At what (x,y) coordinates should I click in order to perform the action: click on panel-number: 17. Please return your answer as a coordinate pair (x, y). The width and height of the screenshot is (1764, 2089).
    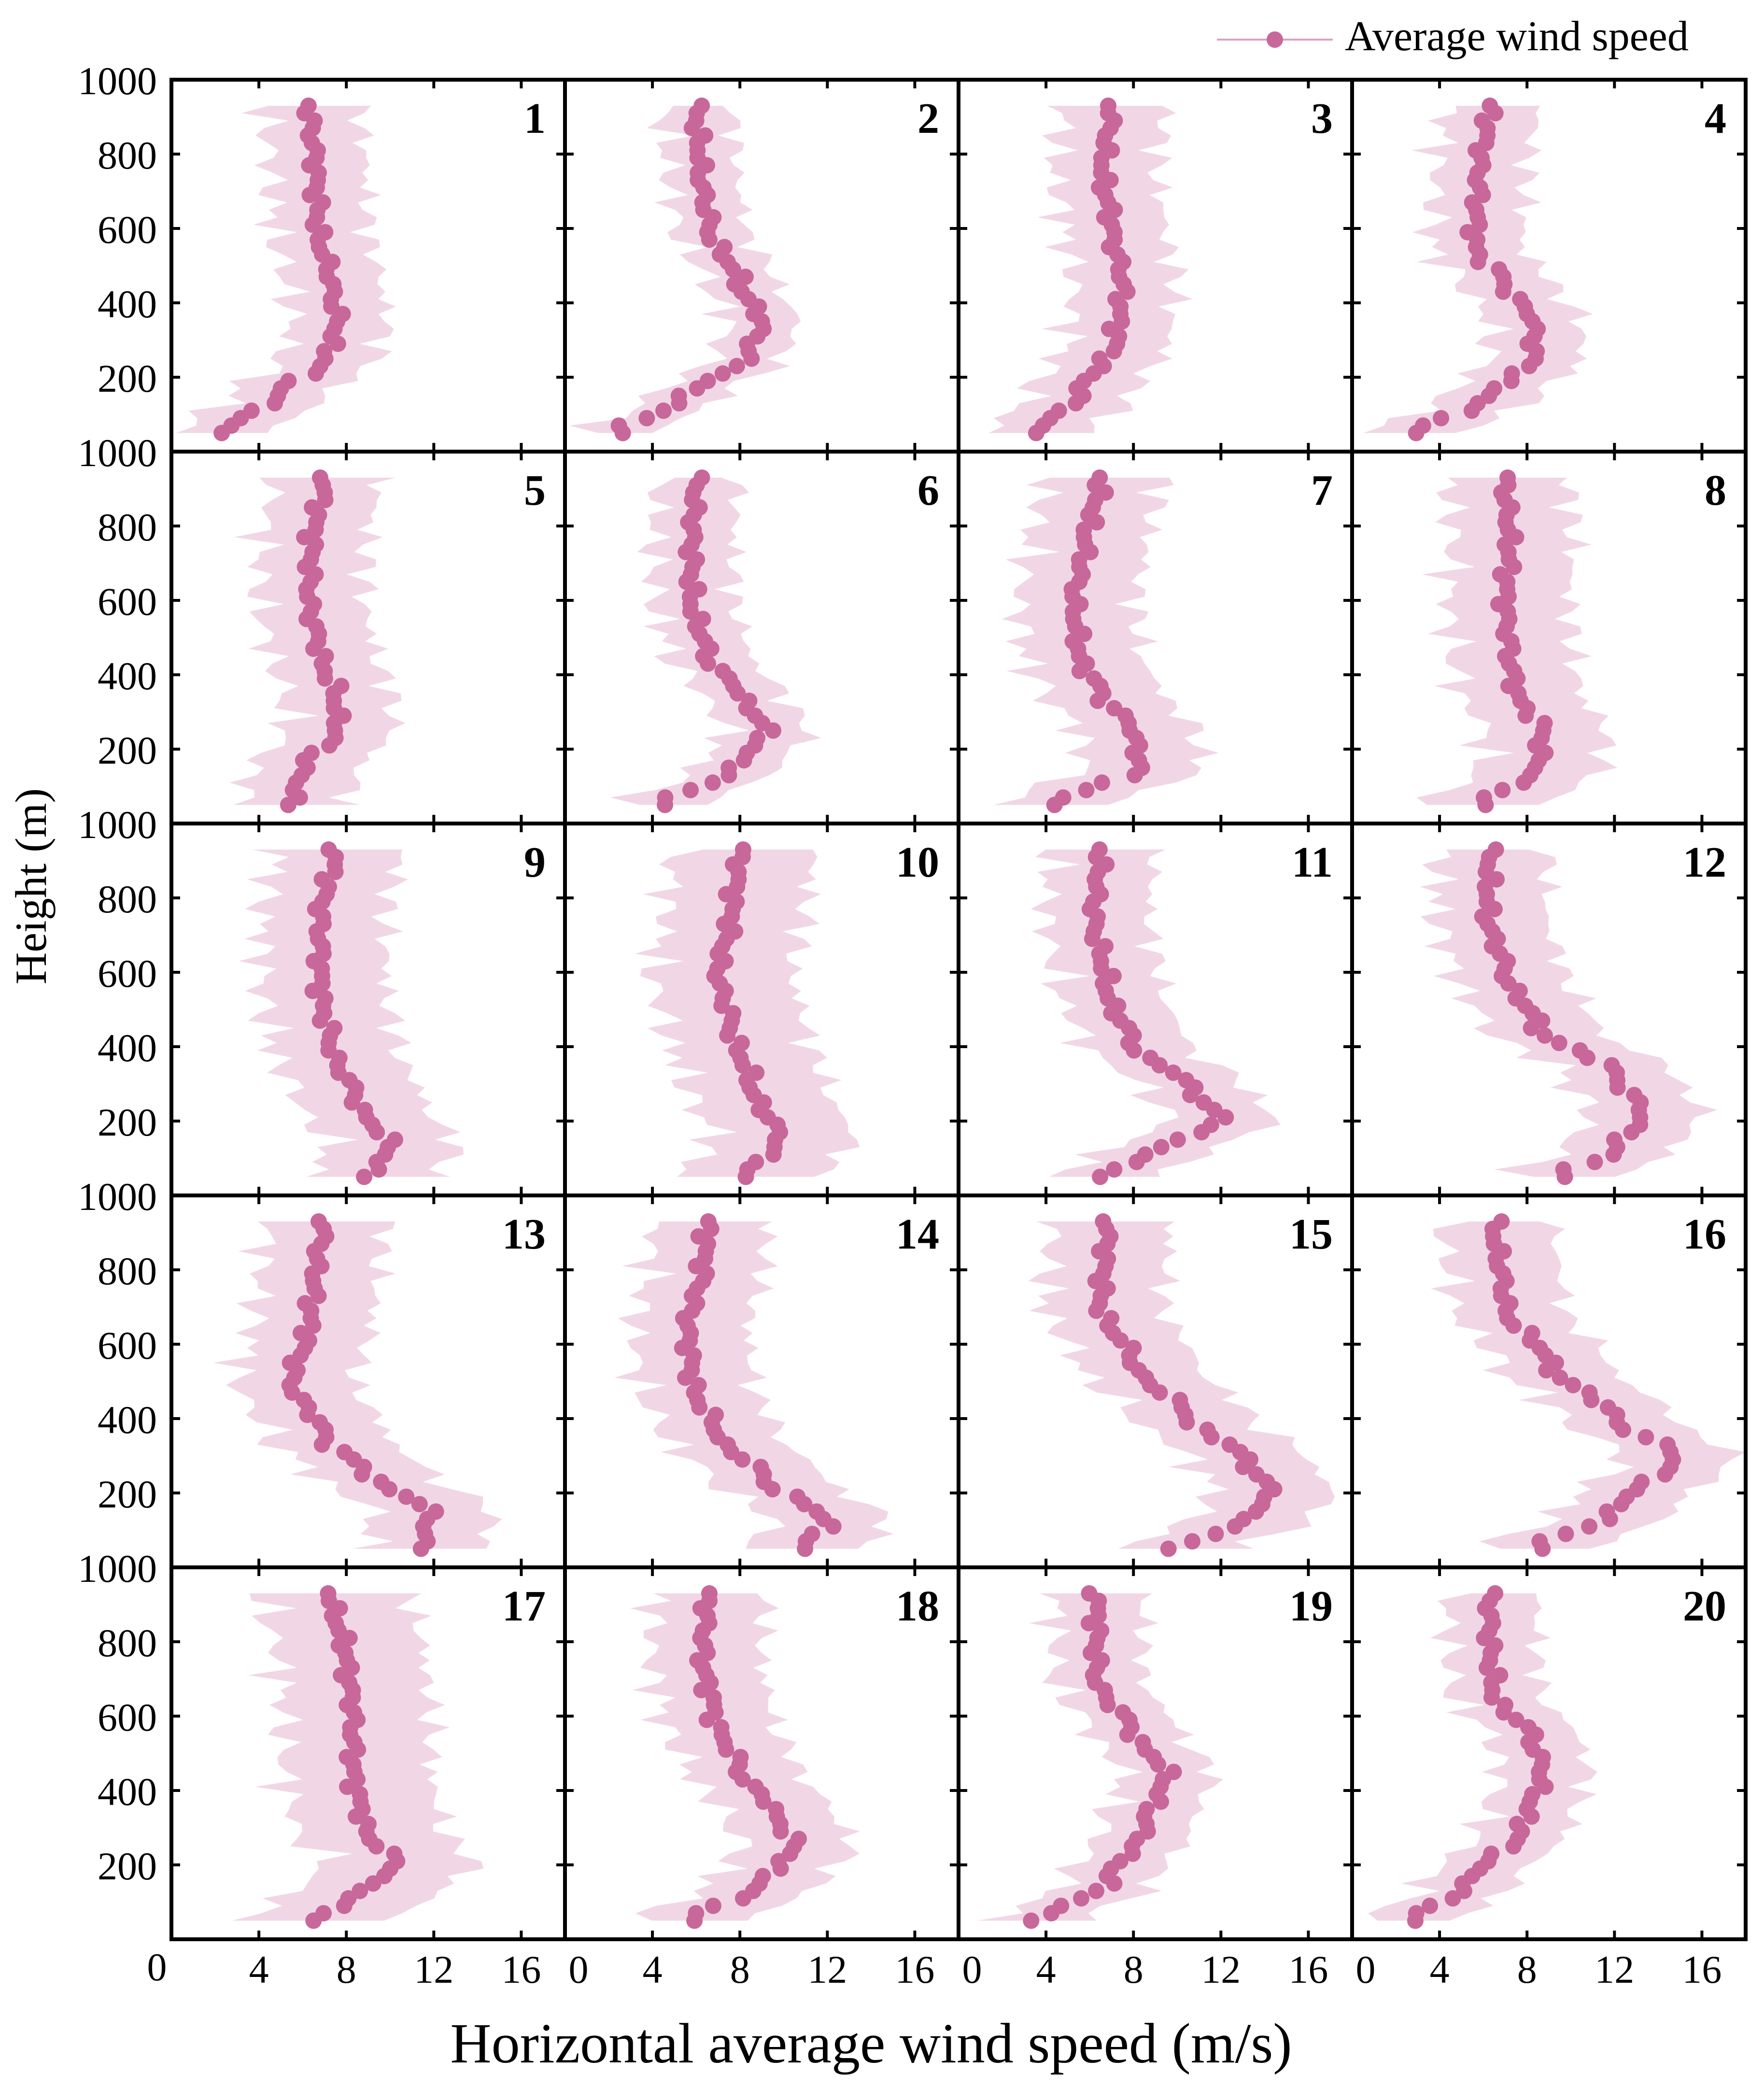
    Looking at the image, I should click on (524, 1606).